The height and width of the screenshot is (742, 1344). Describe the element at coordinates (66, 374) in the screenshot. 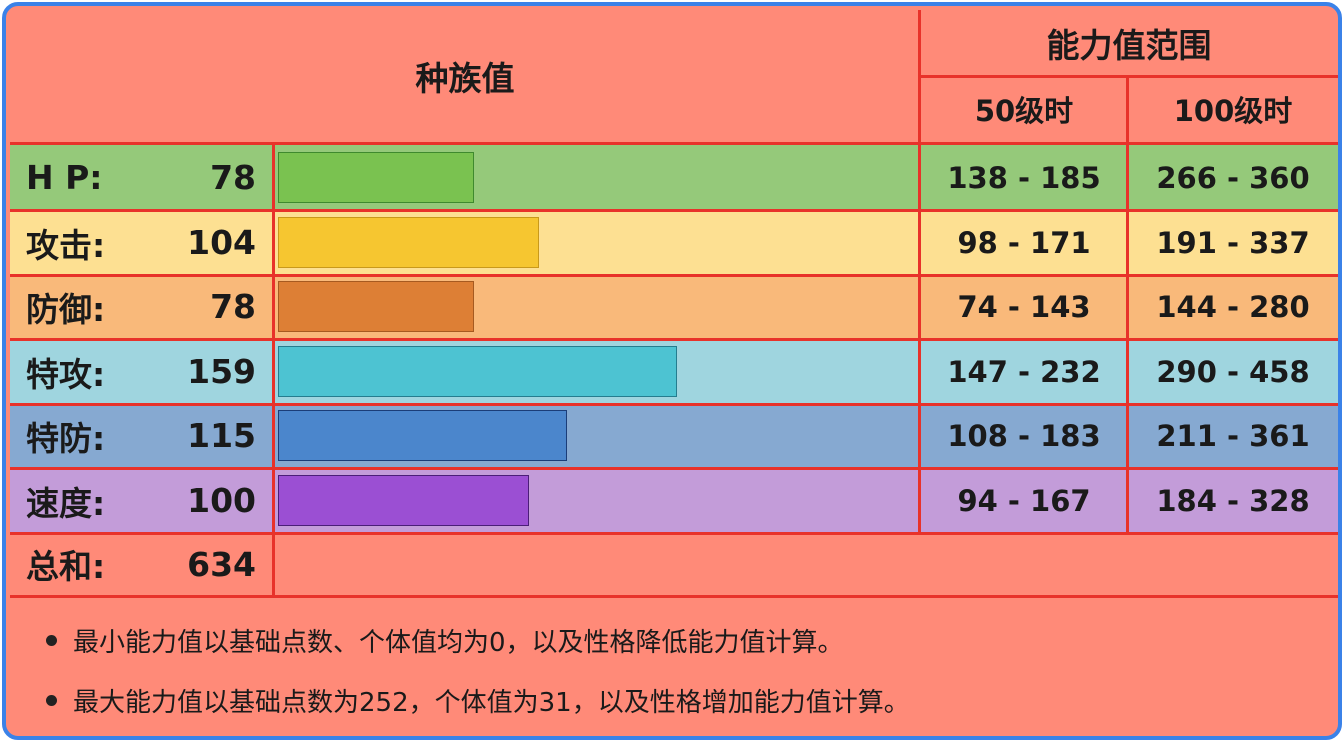

I see `stat-name: 特攻:` at that location.